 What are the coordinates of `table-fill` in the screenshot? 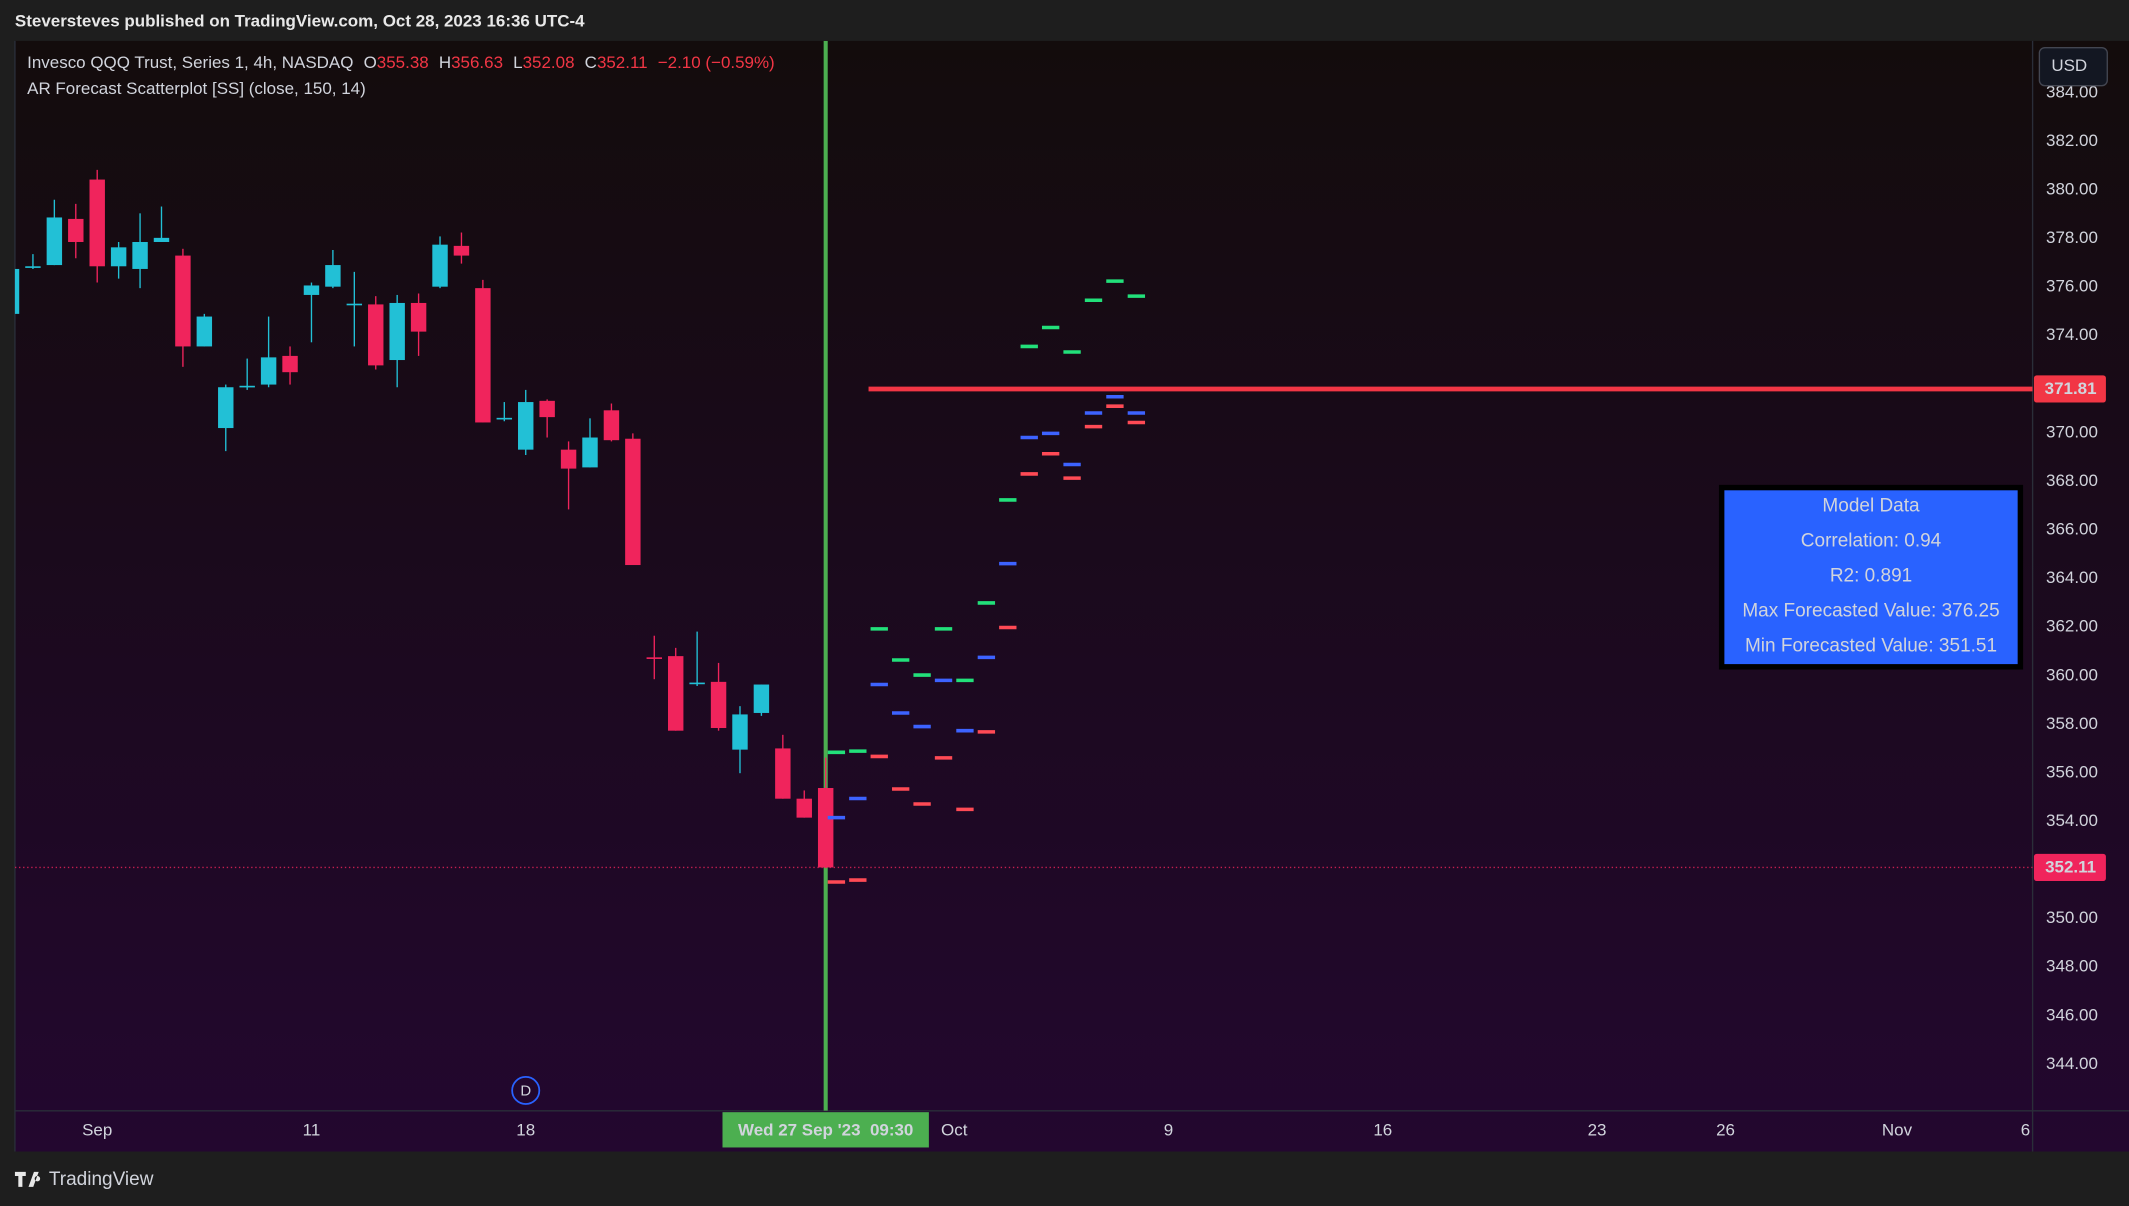 It's located at (1871, 577).